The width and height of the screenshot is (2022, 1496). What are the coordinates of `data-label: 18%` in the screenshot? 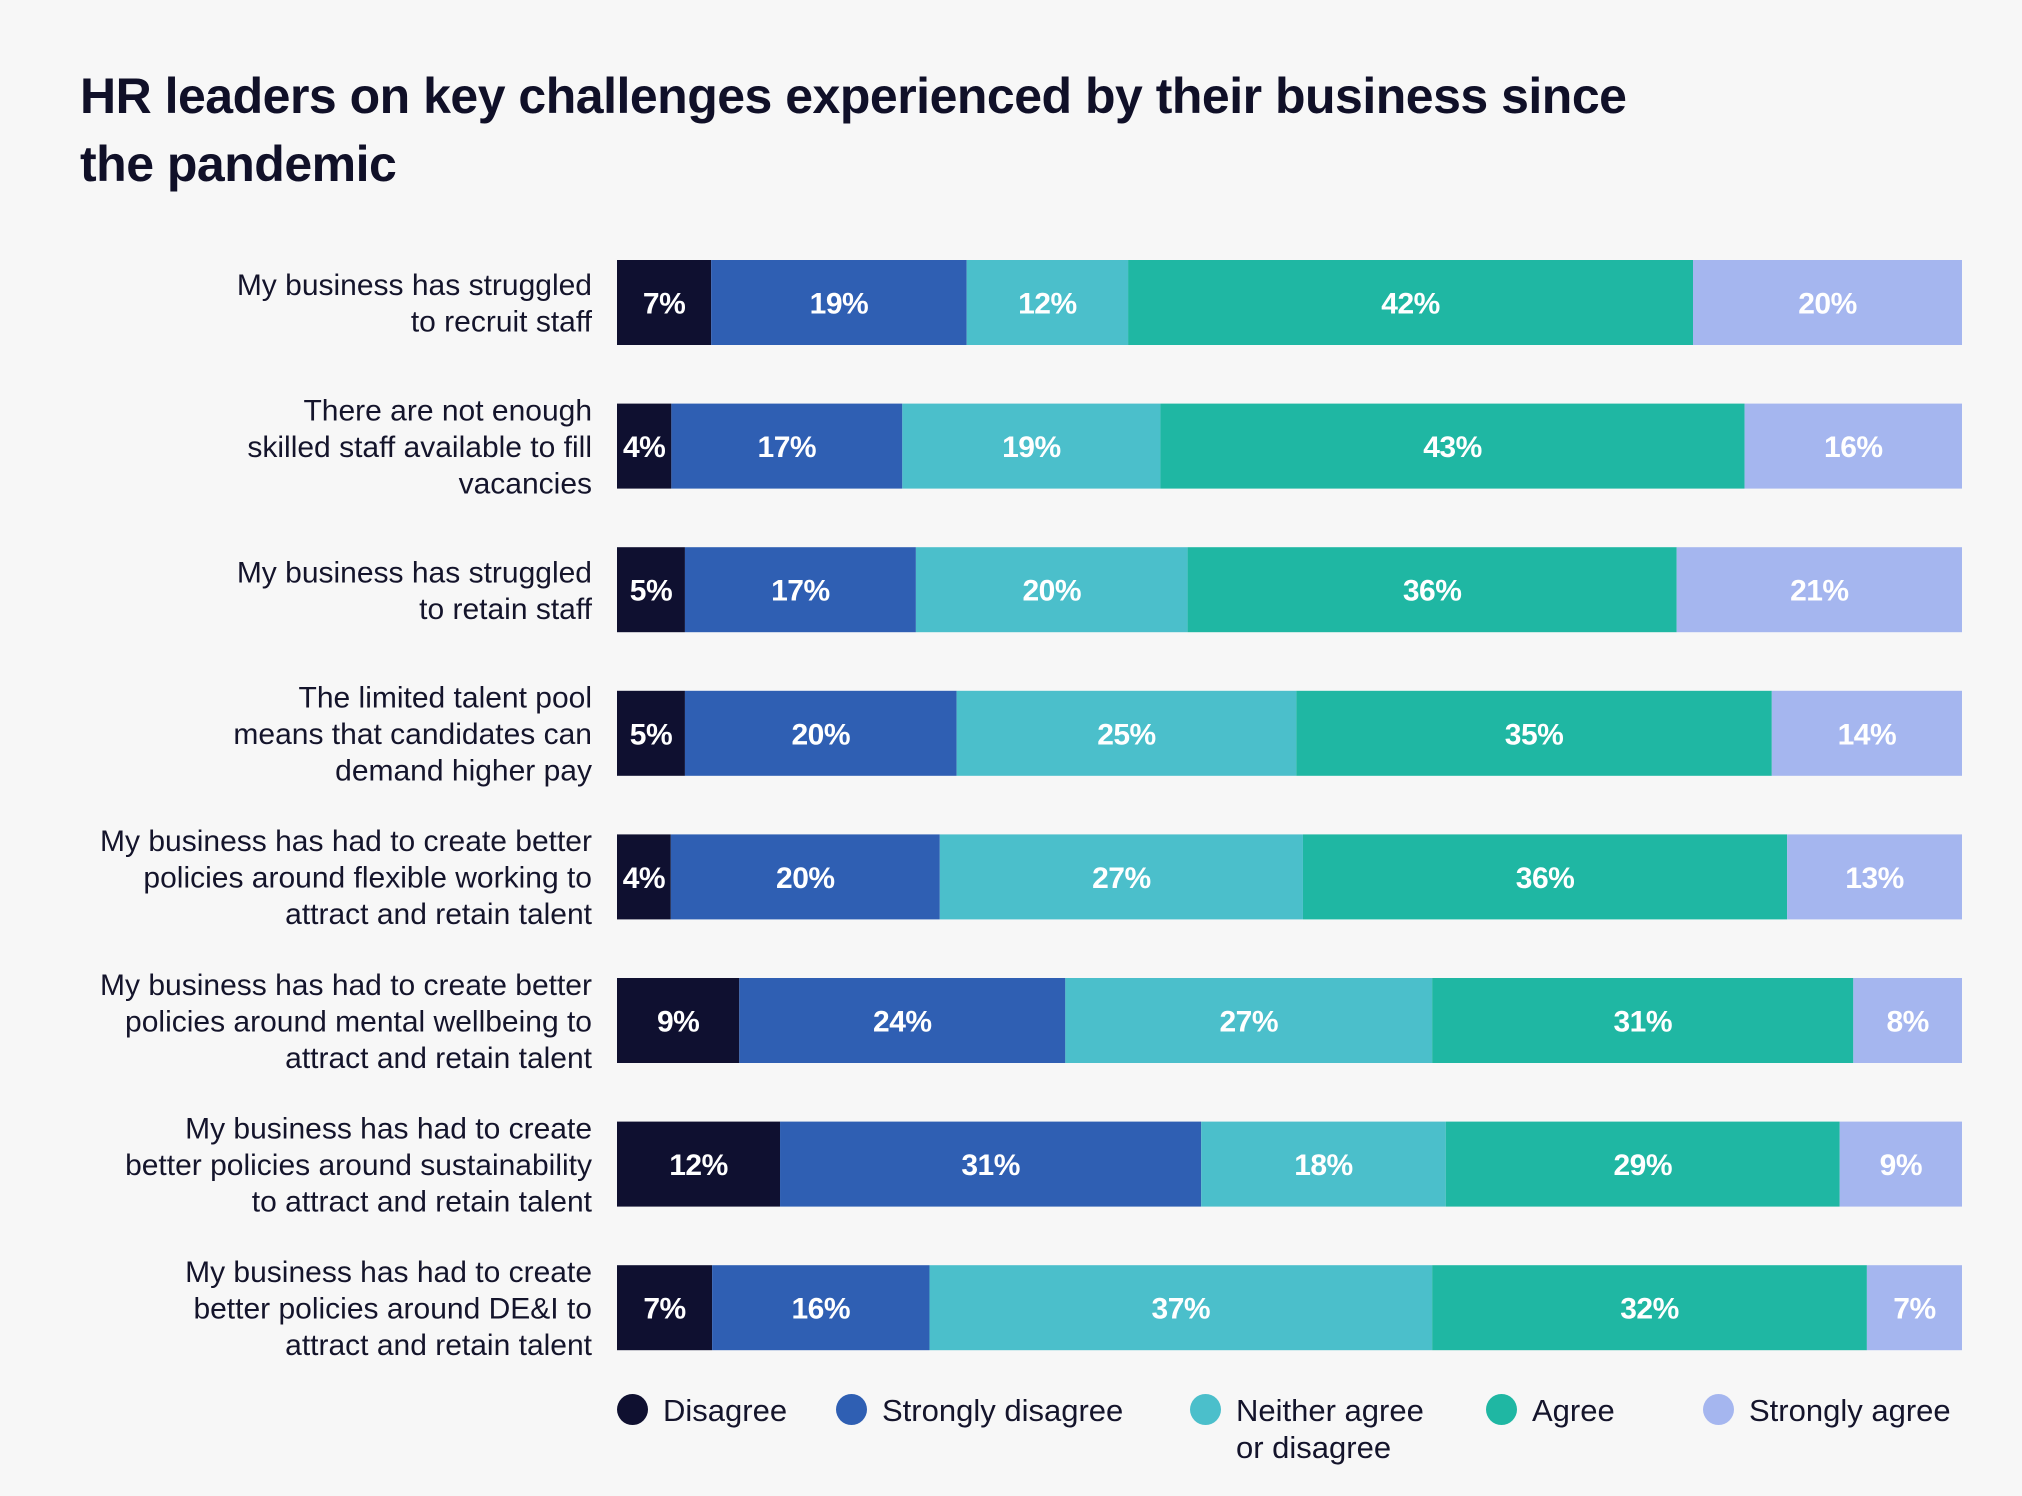 It's located at (1323, 1165).